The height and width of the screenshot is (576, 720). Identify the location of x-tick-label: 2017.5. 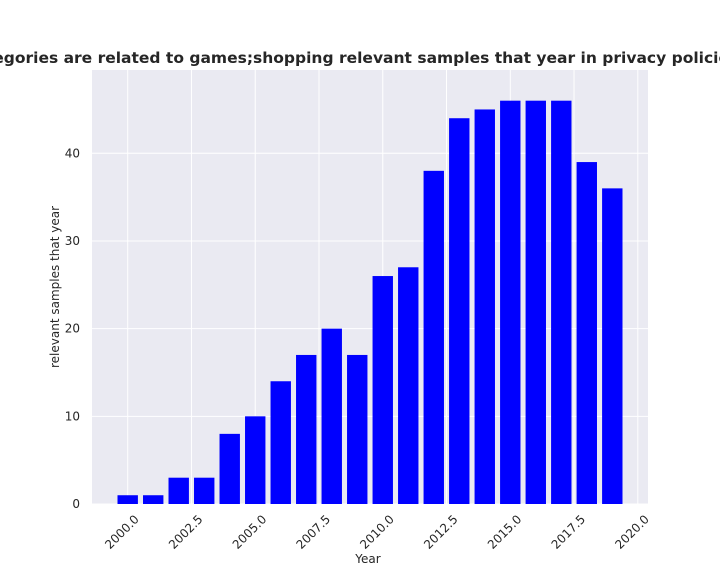
(569, 532).